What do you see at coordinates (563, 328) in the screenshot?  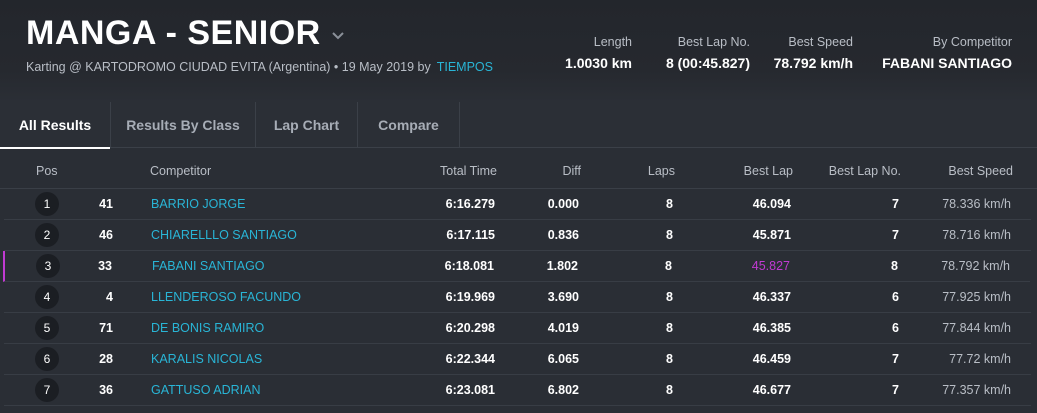 I see `diff: 4.019` at bounding box center [563, 328].